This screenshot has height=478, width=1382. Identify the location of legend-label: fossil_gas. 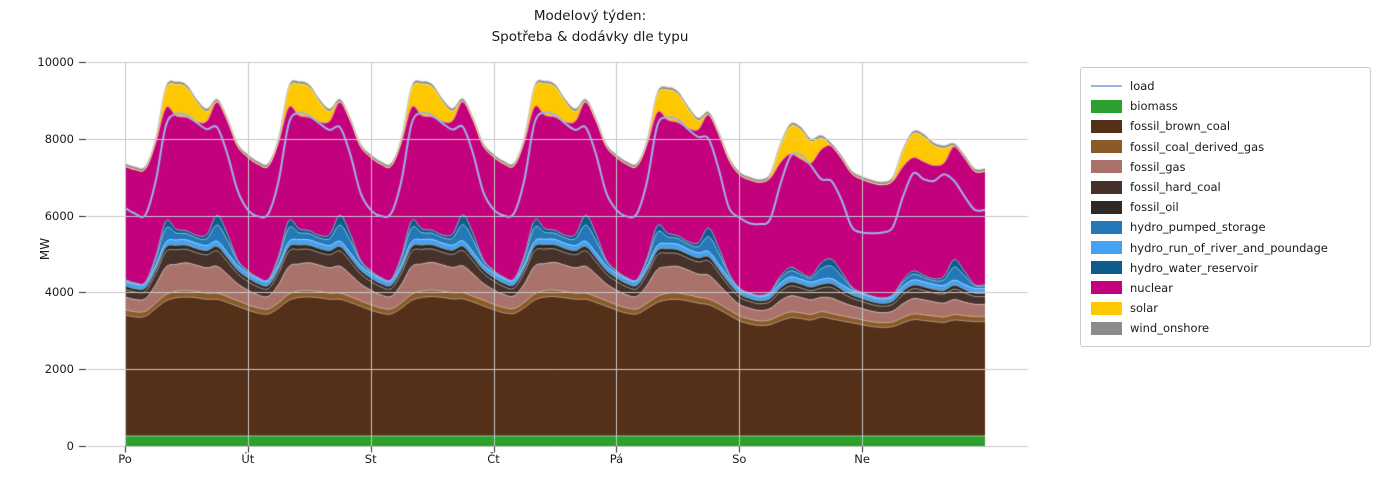
(1158, 166).